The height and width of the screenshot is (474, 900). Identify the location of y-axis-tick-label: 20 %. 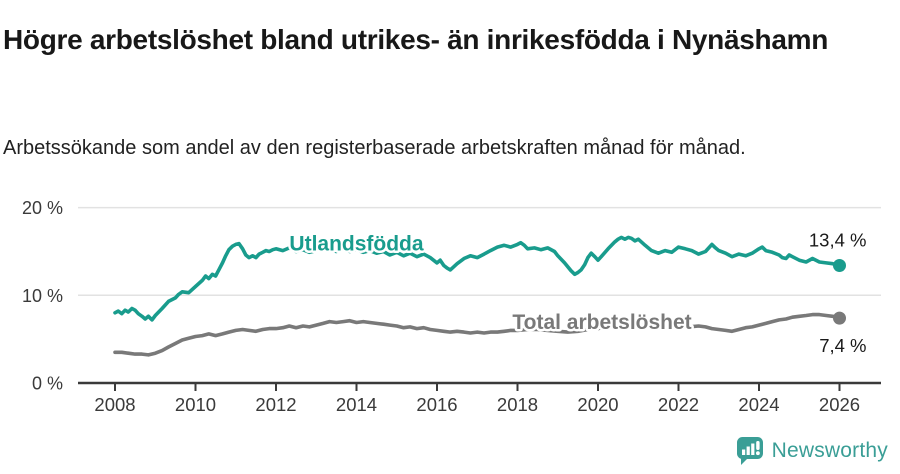
(42, 208).